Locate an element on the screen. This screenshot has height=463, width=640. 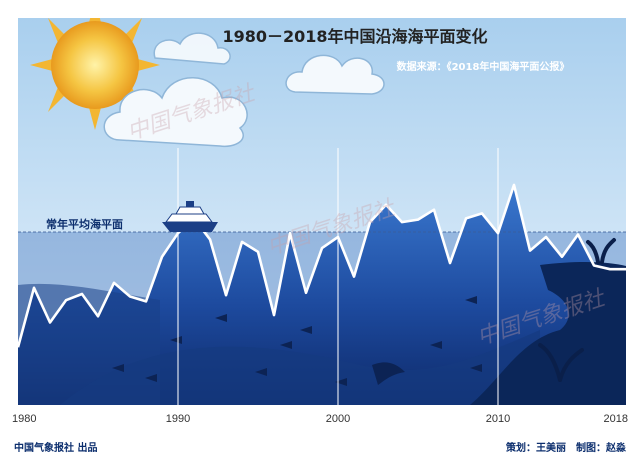
x-tick-label: 2010 is located at coordinates (498, 419).